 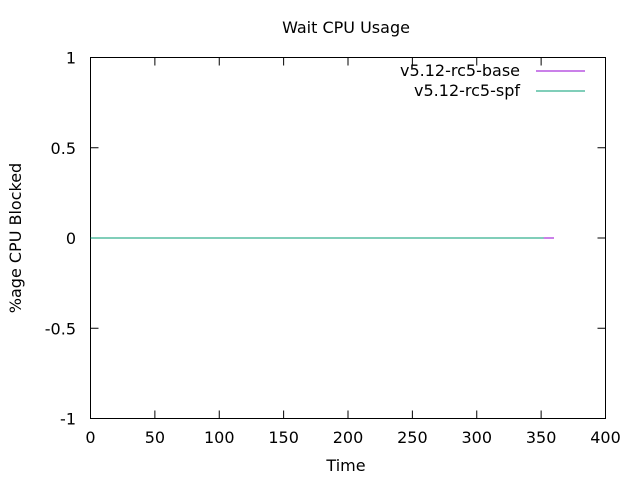 What do you see at coordinates (345, 465) in the screenshot?
I see `x-axis-label: Time` at bounding box center [345, 465].